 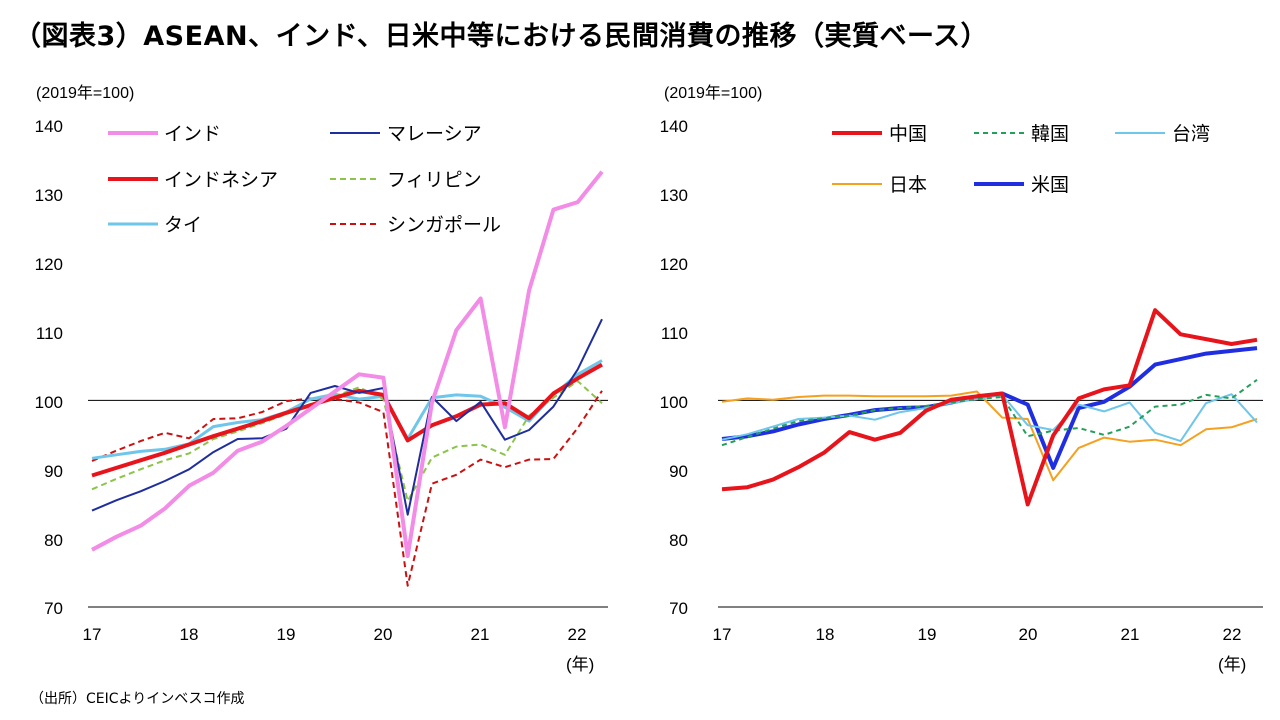 I want to click on left-x-ticks: 17 18 19 20 21 22, so click(x=335, y=634).